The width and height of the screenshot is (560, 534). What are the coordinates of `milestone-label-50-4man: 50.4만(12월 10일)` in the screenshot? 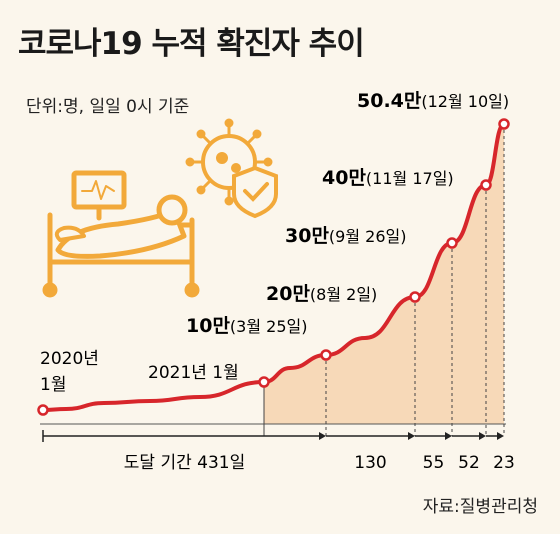 It's located at (433, 101).